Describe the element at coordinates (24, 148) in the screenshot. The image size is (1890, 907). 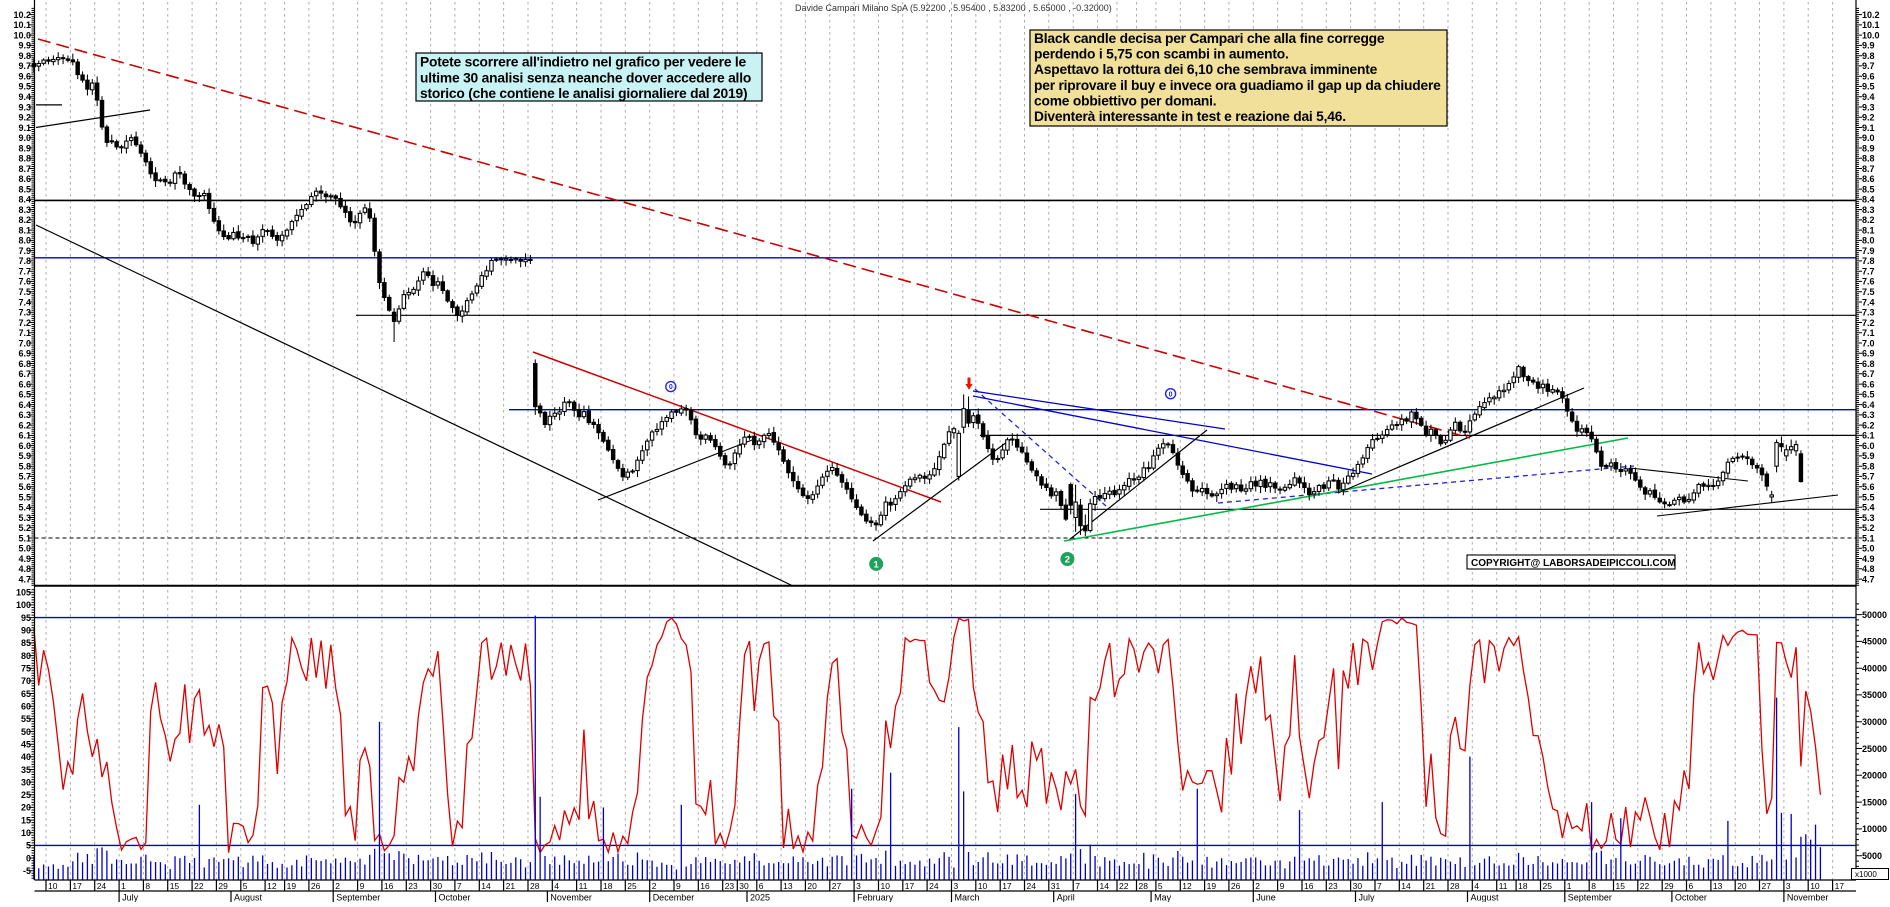
I see `svg-text: 8.9` at that location.